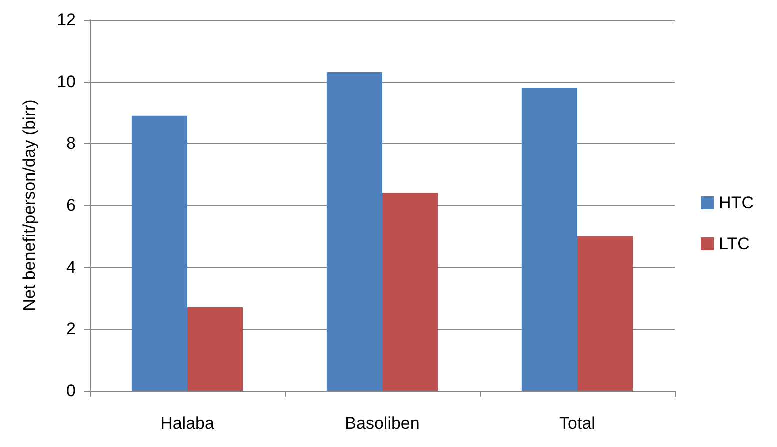 This screenshot has height=447, width=777. Describe the element at coordinates (578, 423) in the screenshot. I see `x-tick-label: Total` at that location.